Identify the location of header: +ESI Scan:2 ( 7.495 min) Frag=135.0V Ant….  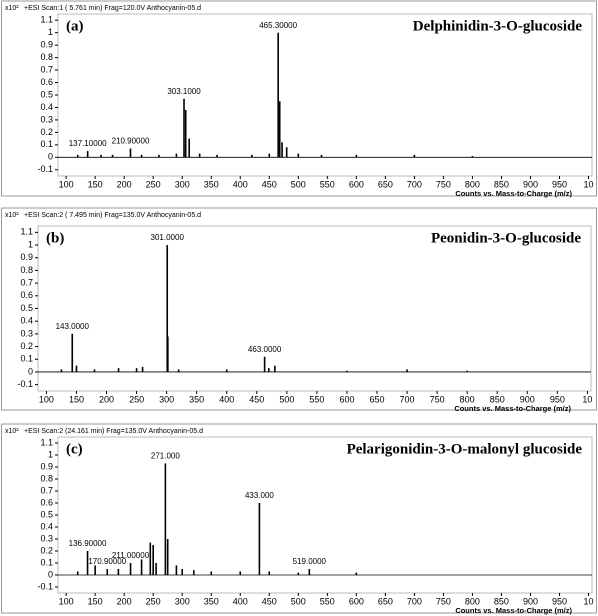
(112, 215).